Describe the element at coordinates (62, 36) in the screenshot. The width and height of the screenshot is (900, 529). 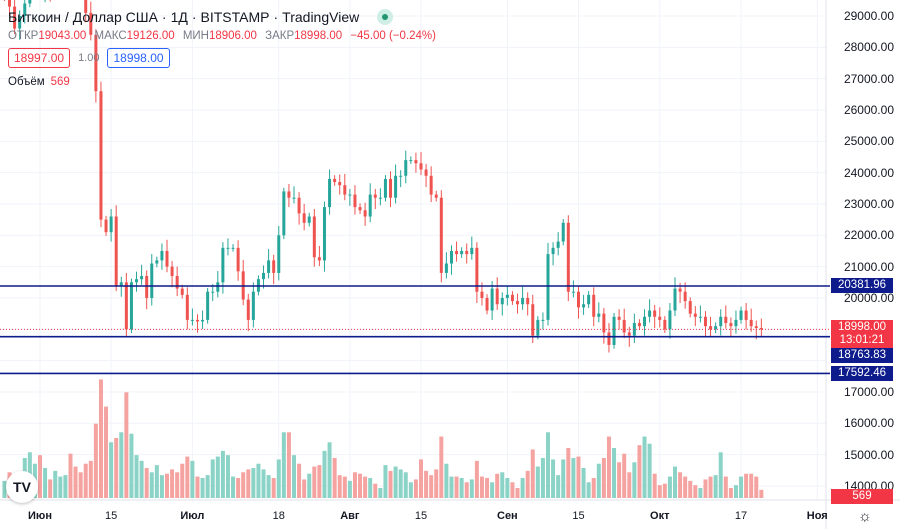
I see `open-value: 19043.00` at that location.